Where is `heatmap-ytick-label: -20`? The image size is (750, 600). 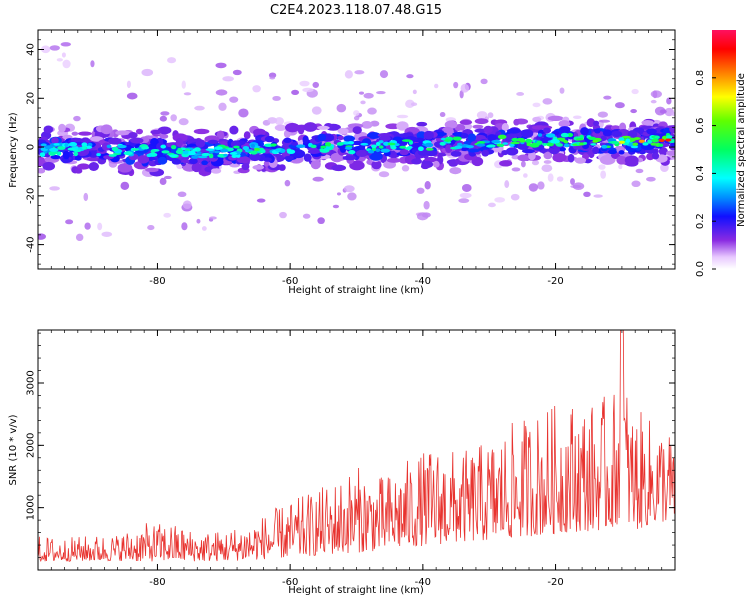
heatmap-ytick-label: -20 is located at coordinates (31, 196).